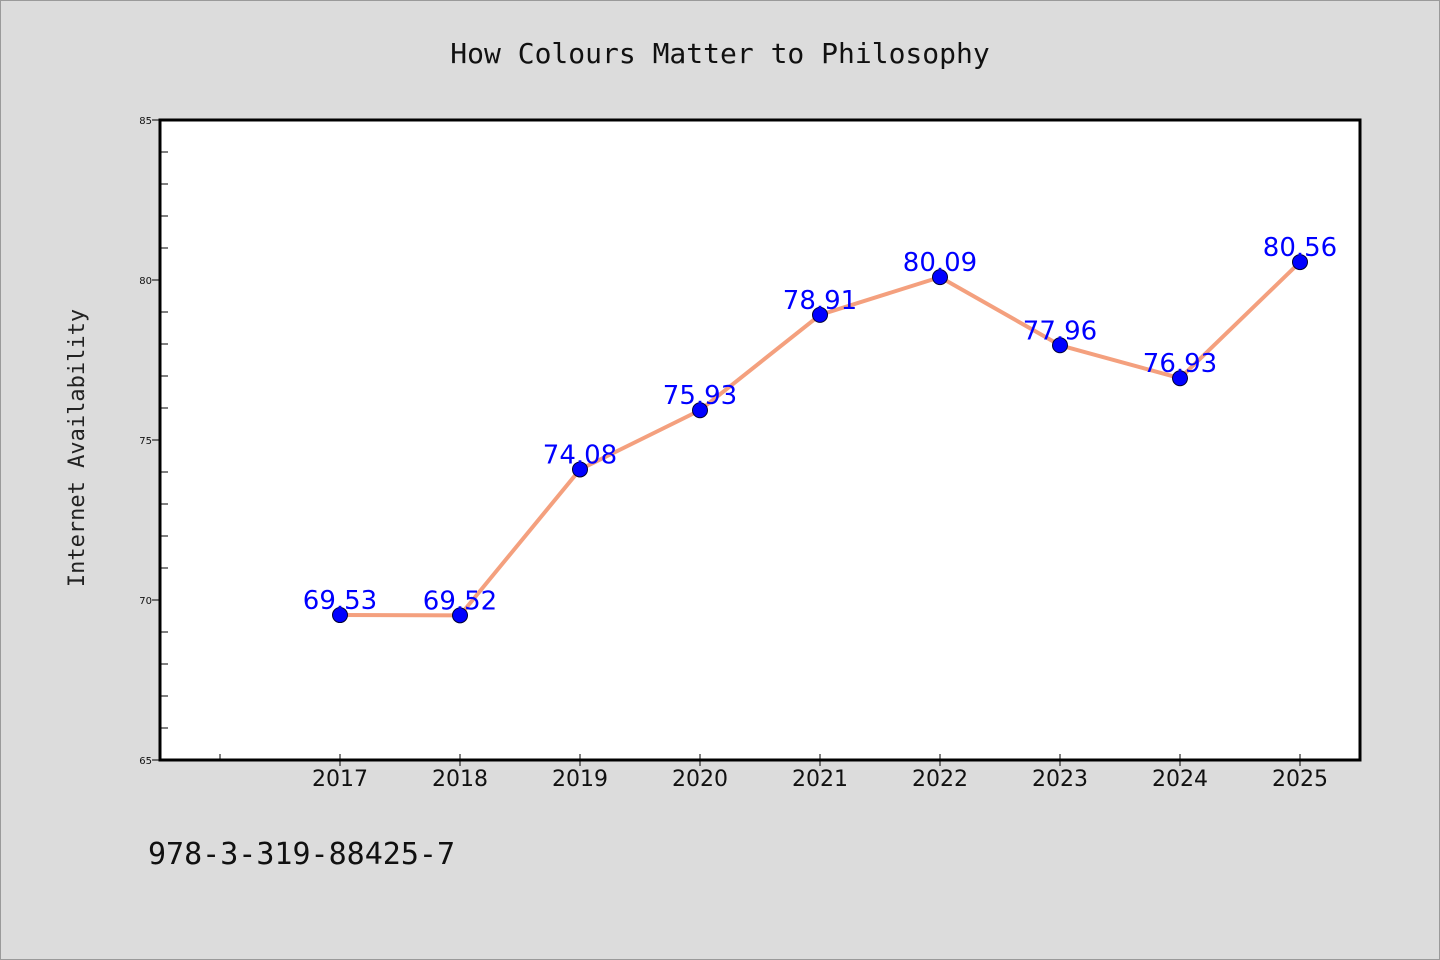 Image resolution: width=1440 pixels, height=960 pixels. What do you see at coordinates (700, 779) in the screenshot?
I see `x-tick-label: 2020` at bounding box center [700, 779].